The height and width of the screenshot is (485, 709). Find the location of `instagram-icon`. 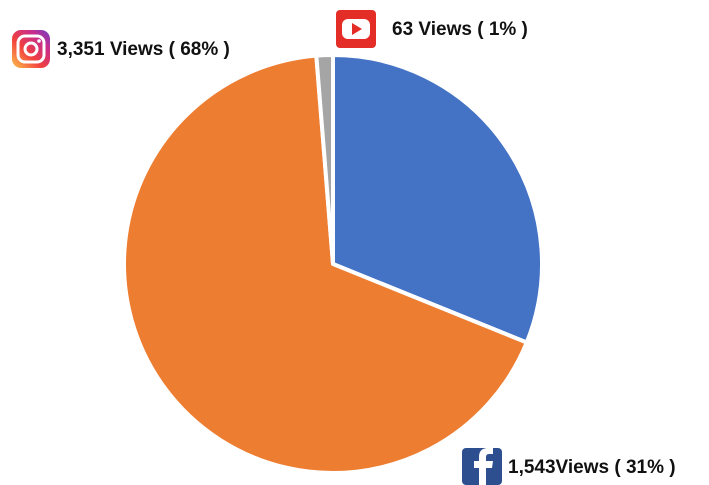

instagram-icon is located at coordinates (31, 49).